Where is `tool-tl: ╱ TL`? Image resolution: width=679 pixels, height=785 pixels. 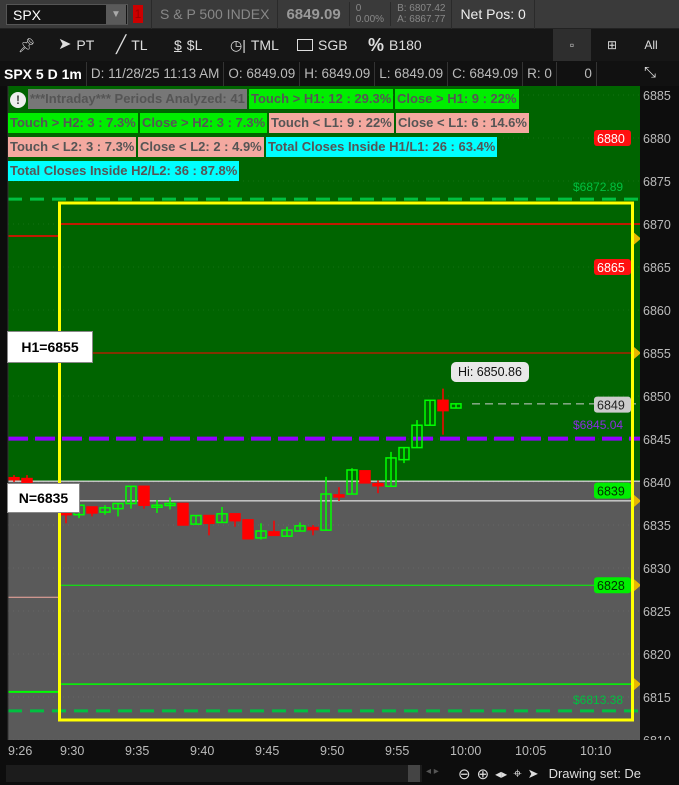
tool-tl: ╱ TL is located at coordinates (132, 45).